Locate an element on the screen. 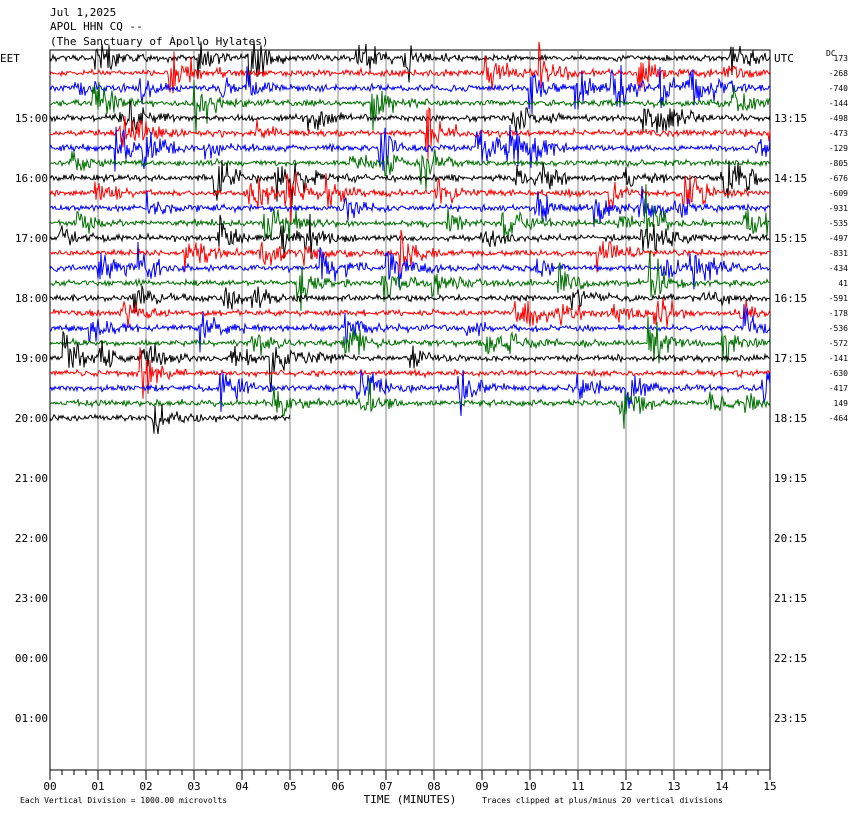 The image size is (850, 814). left-time-label: 00:00 is located at coordinates (31, 658).